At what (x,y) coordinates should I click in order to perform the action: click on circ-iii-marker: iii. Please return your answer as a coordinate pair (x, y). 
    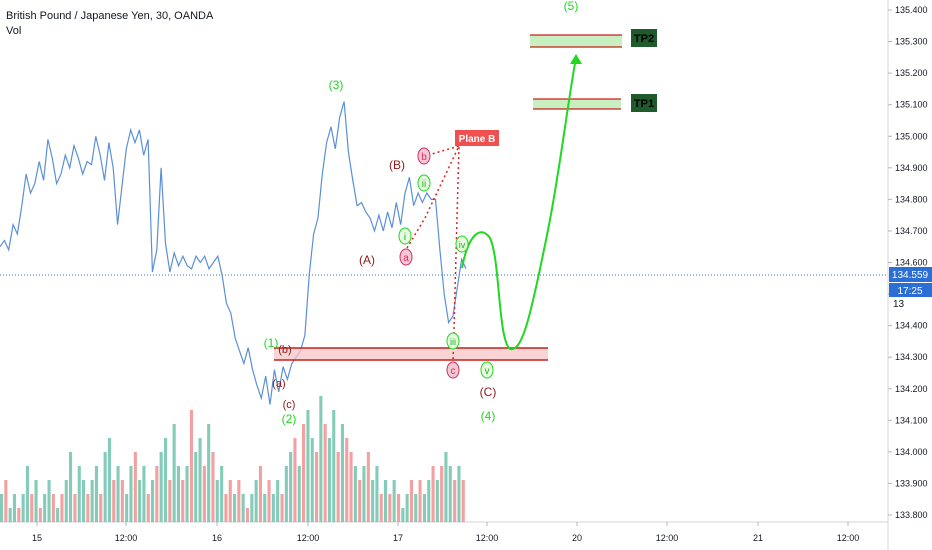
    Looking at the image, I should click on (453, 341).